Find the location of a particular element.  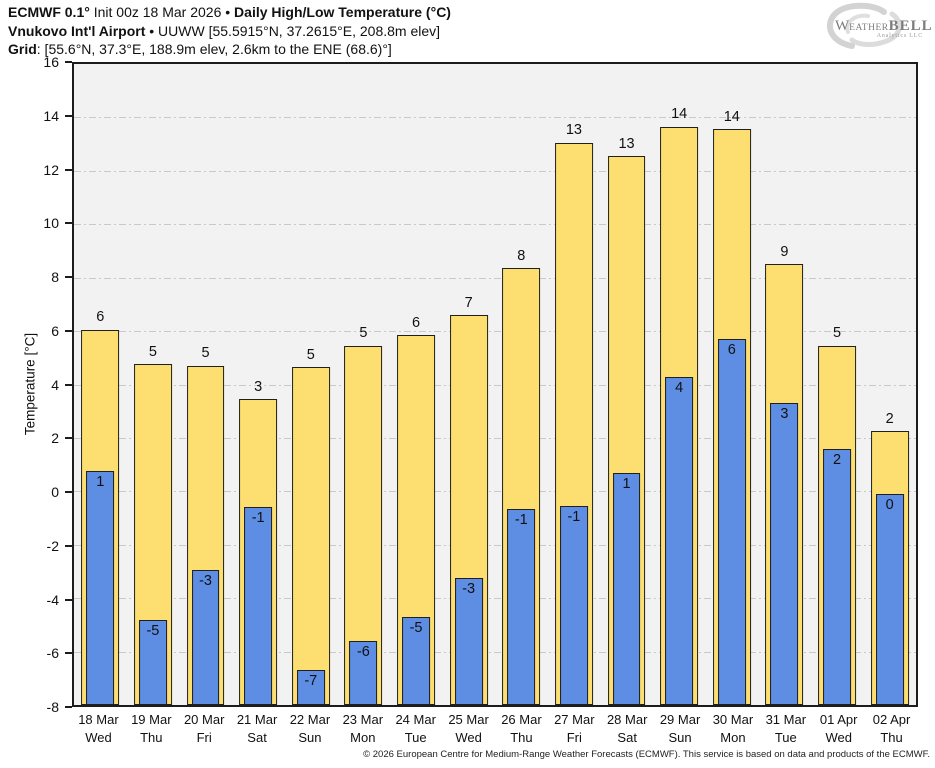

x-axis-date: 23 Mar is located at coordinates (363, 719).